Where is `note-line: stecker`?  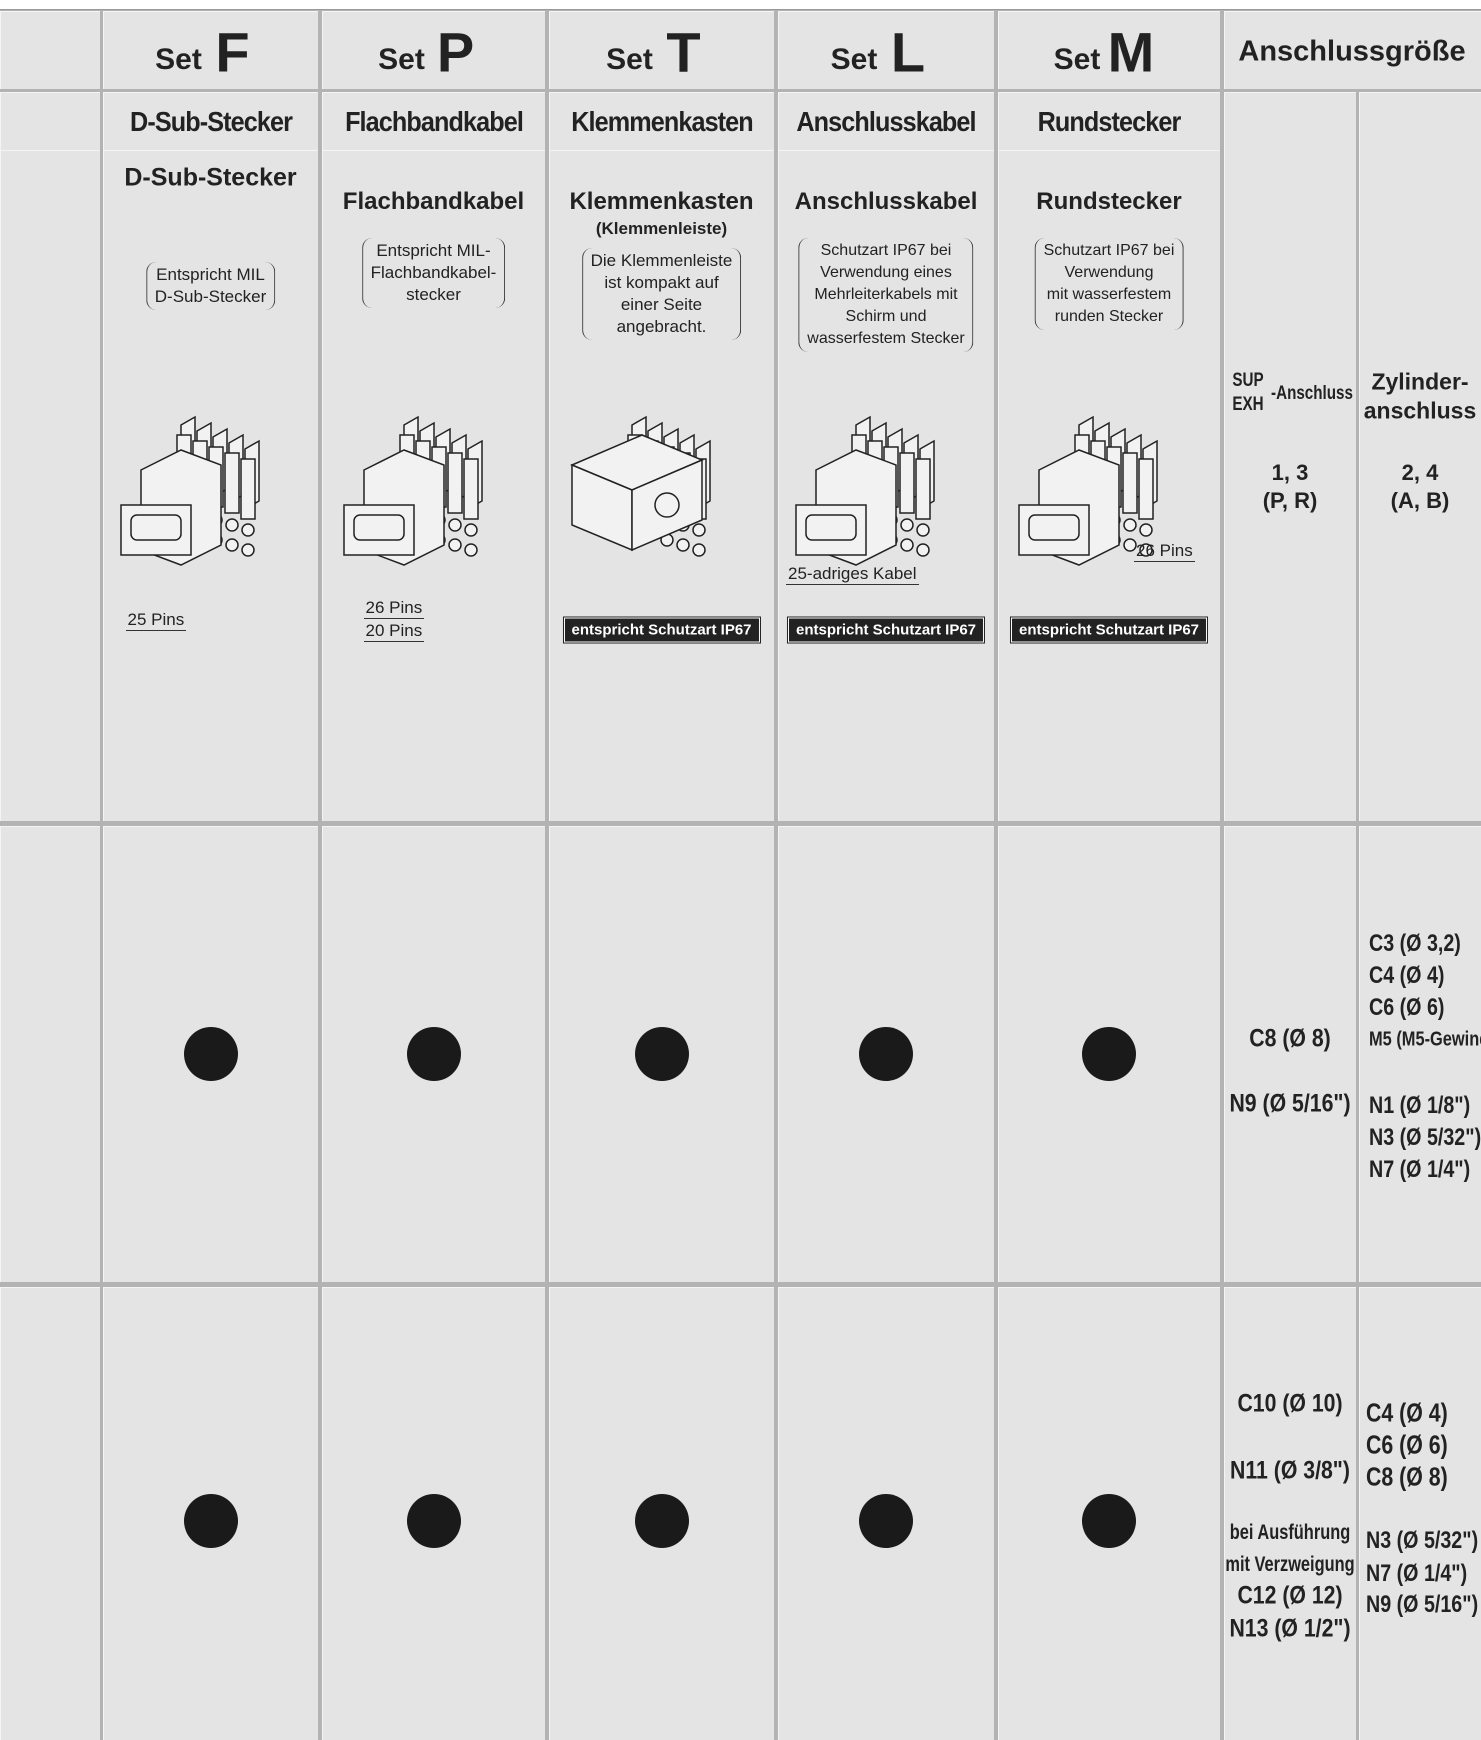 note-line: stecker is located at coordinates (433, 294).